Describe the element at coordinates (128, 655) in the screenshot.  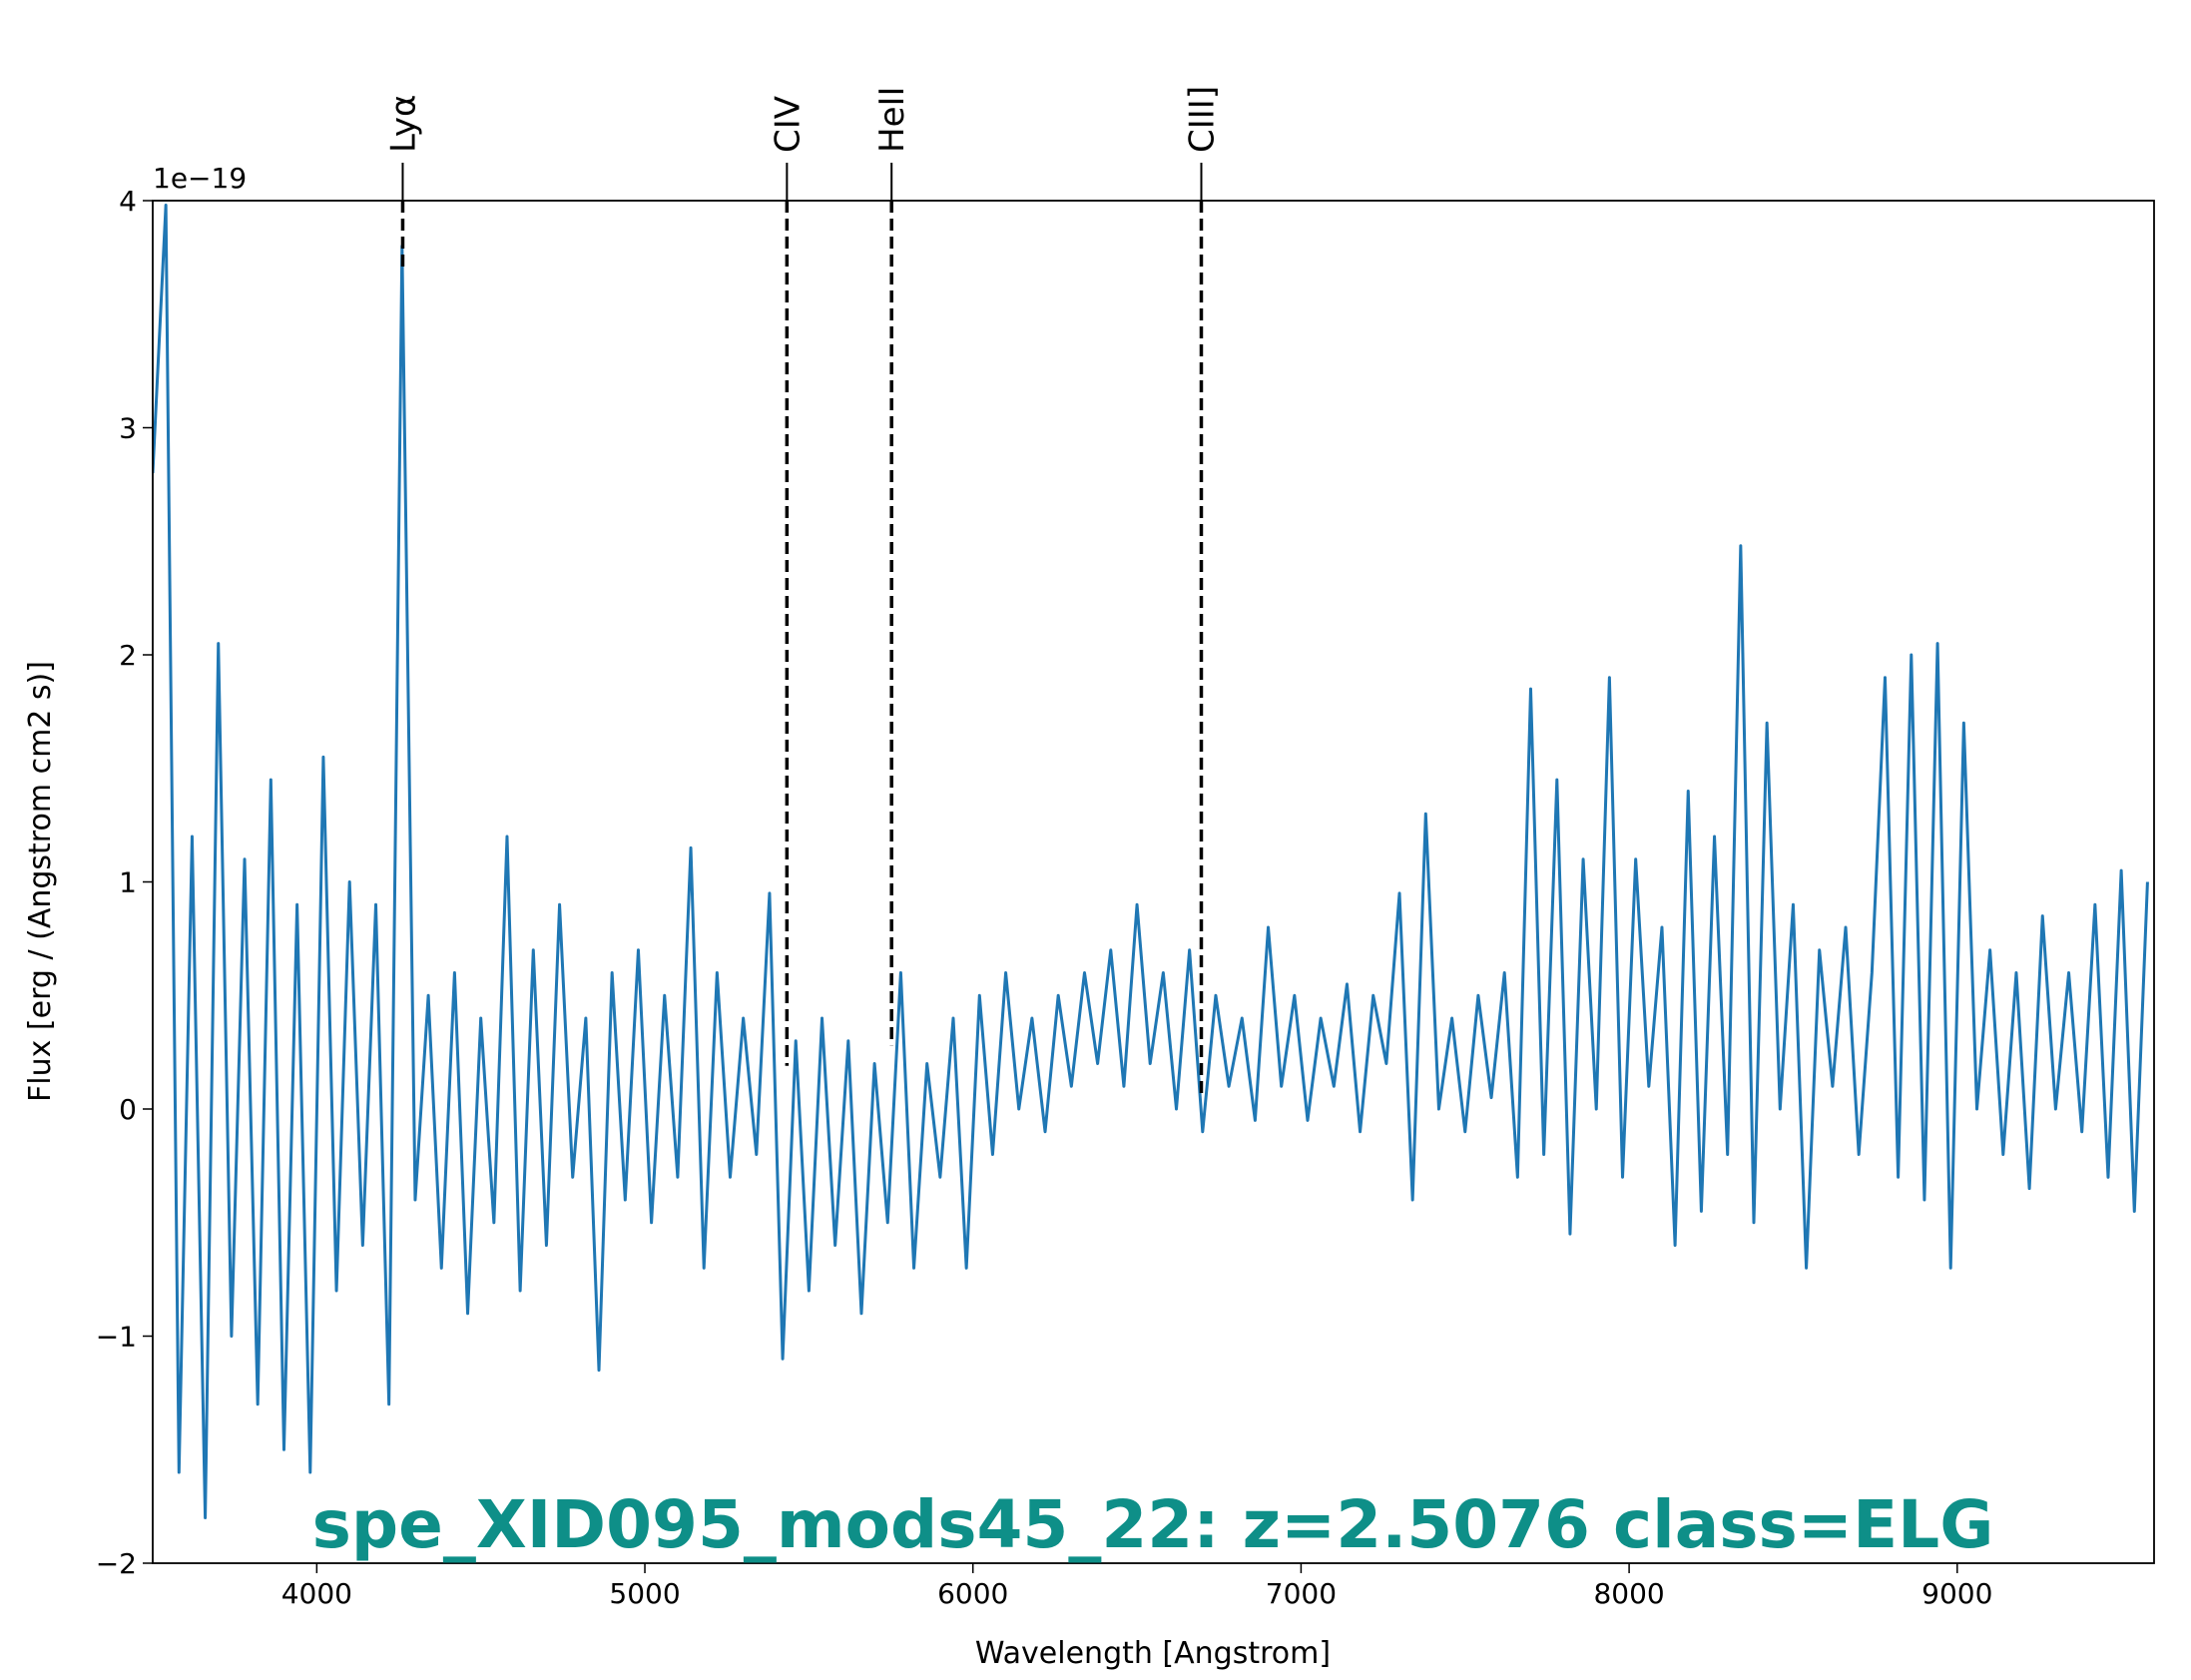
I see `y-tick-label: 2` at that location.